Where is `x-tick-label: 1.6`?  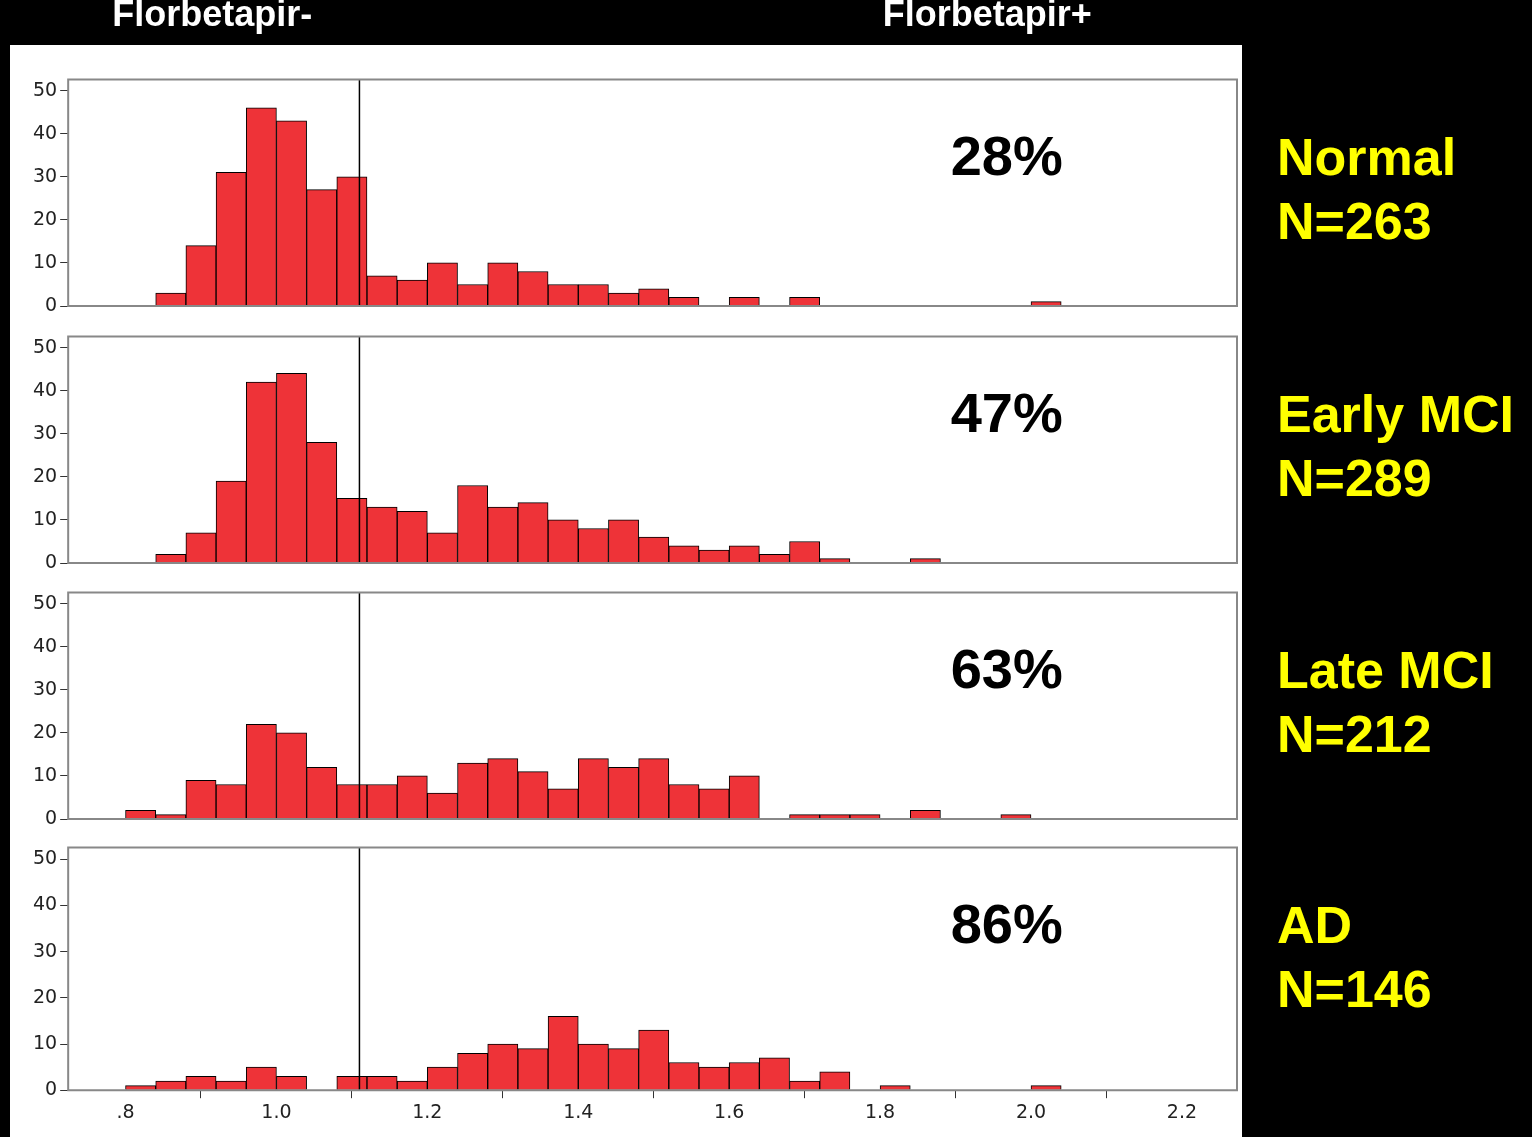 x-tick-label: 1.6 is located at coordinates (729, 1110).